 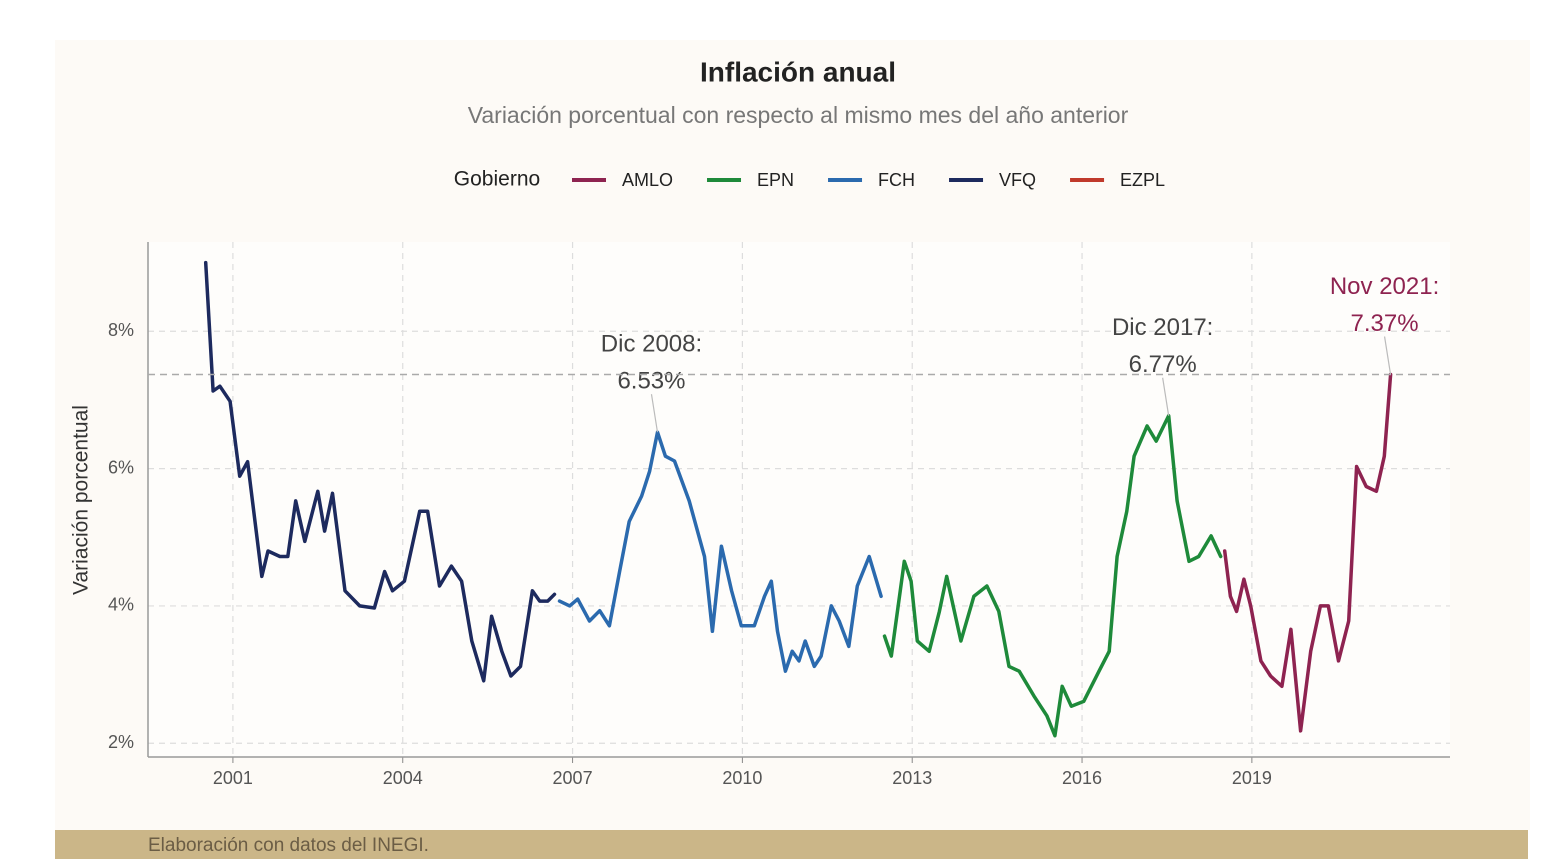 What do you see at coordinates (1385, 323) in the screenshot?
I see `annotation-text: 7.37%` at bounding box center [1385, 323].